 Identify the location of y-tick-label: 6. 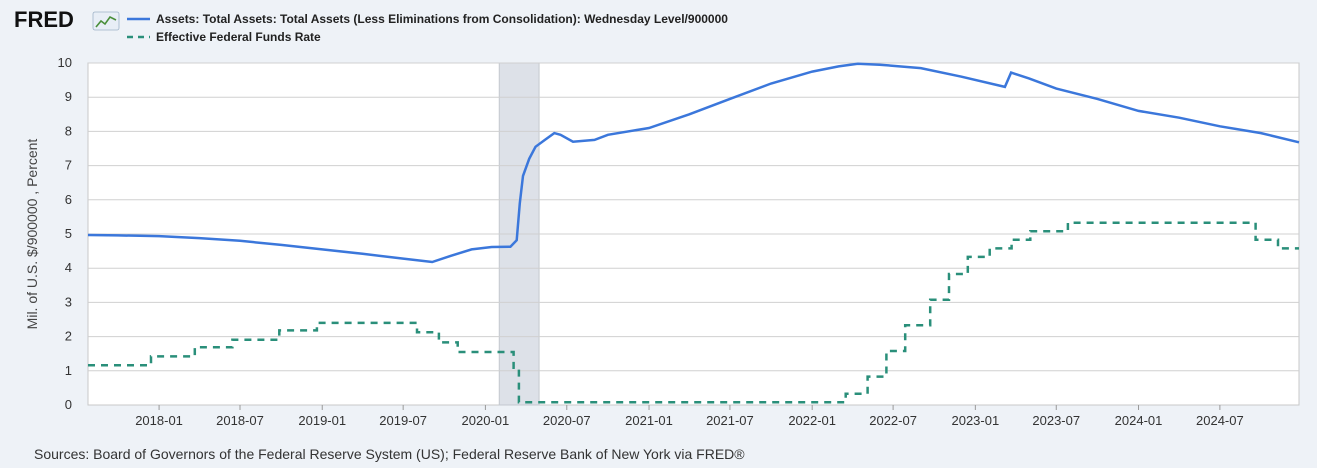
(68, 199).